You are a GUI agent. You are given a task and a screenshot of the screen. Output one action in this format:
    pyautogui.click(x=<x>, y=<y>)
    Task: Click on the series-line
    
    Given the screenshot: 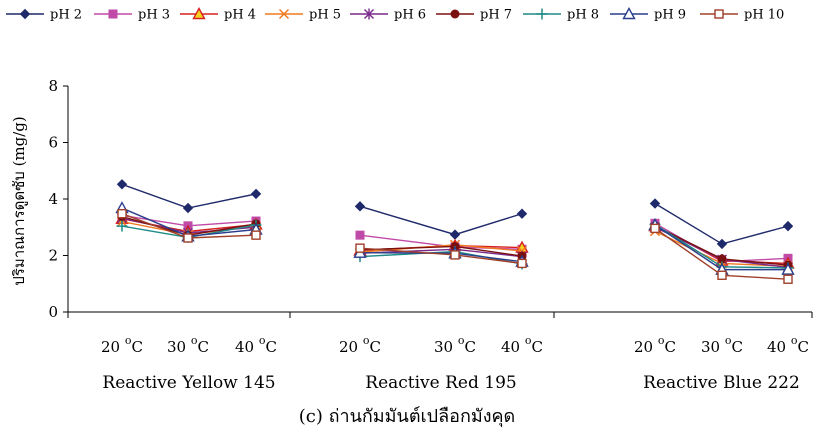 What is the action you would take?
    pyautogui.click(x=441, y=220)
    